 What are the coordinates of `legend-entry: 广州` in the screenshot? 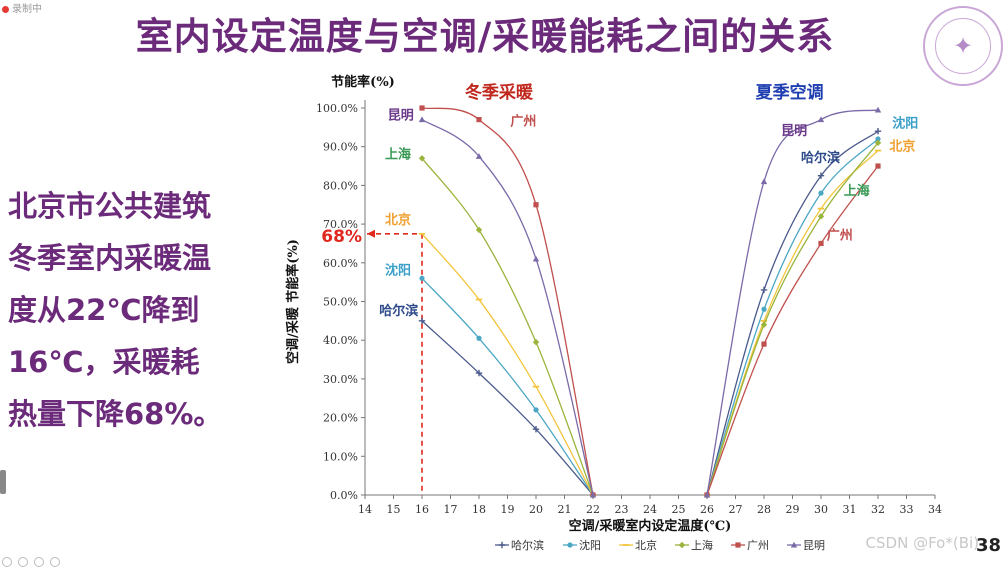 It's located at (758, 545).